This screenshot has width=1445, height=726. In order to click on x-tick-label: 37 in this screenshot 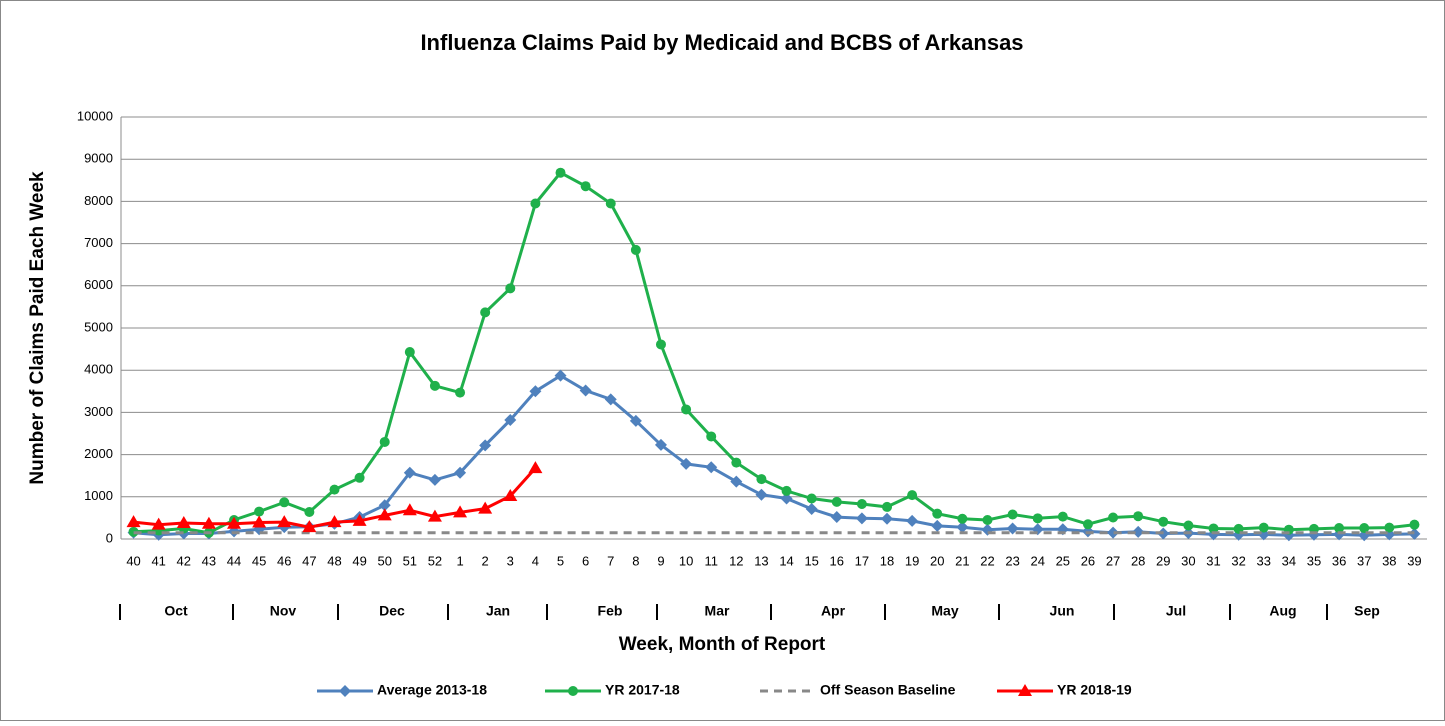, I will do `click(1364, 560)`.